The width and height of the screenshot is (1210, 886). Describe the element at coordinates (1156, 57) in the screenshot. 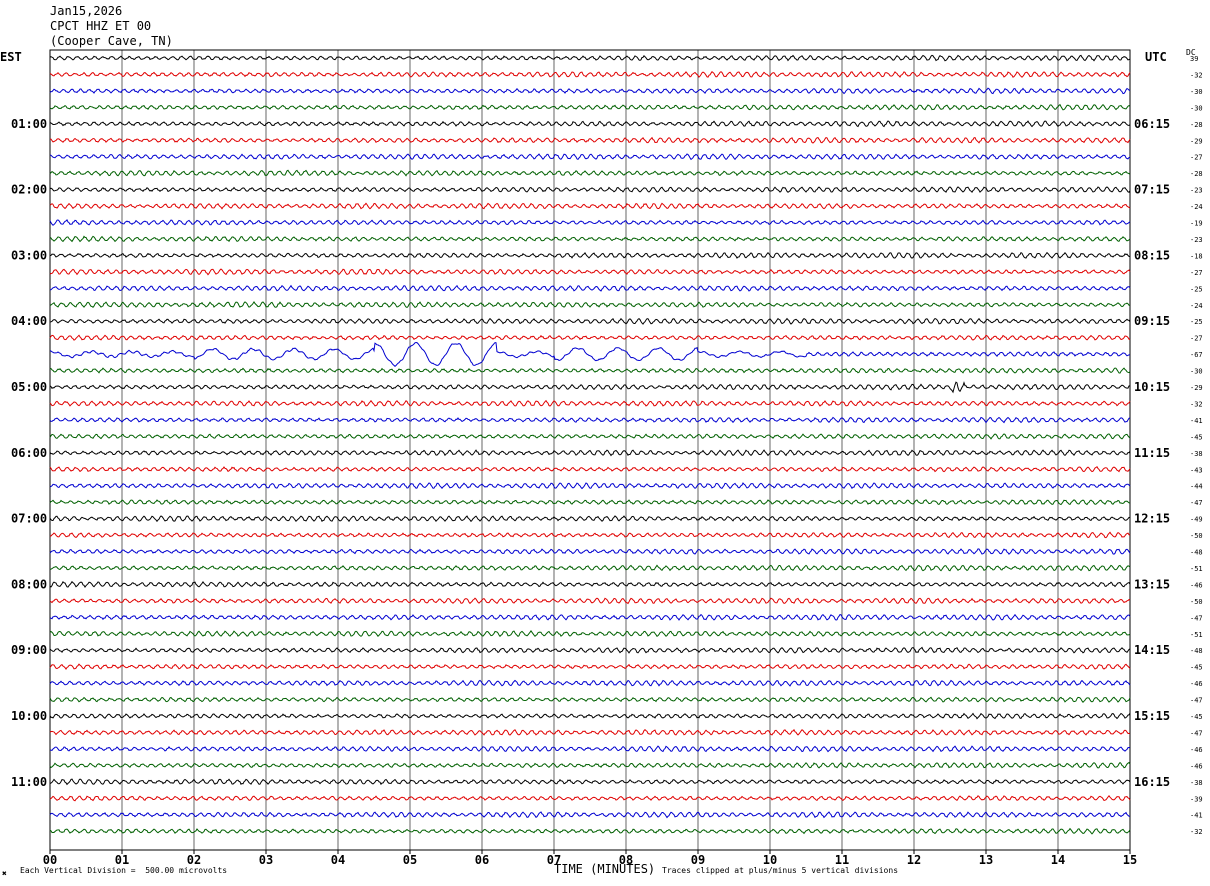

I see `right-timezone-label: UTC` at that location.